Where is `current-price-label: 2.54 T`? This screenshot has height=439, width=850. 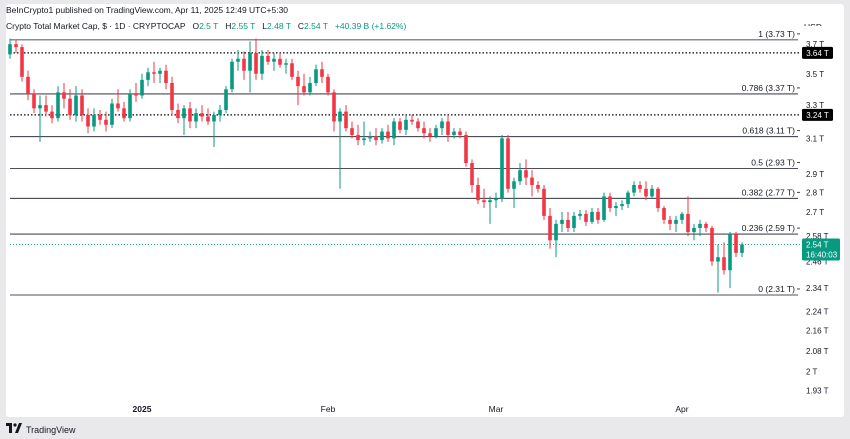
current-price-label: 2.54 T is located at coordinates (817, 244).